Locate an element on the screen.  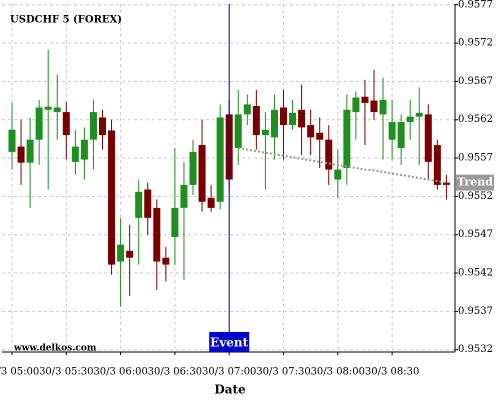
watermark: www.delkos.com is located at coordinates (55, 349).